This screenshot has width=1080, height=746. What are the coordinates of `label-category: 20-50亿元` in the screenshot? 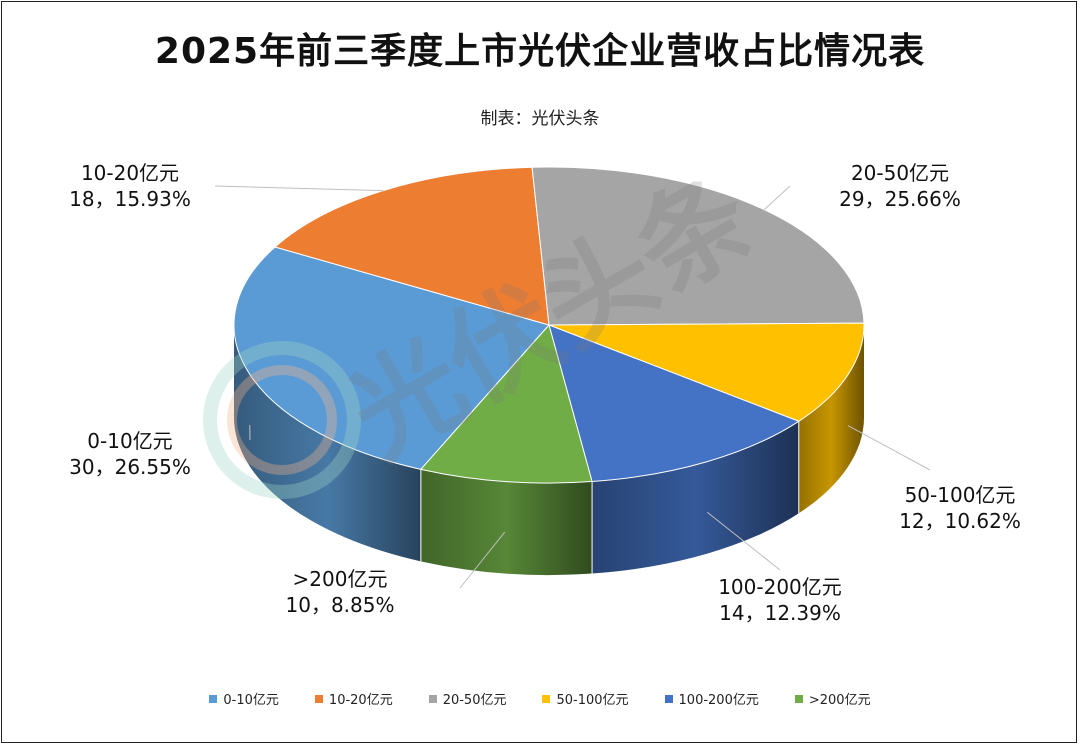 It's located at (900, 173).